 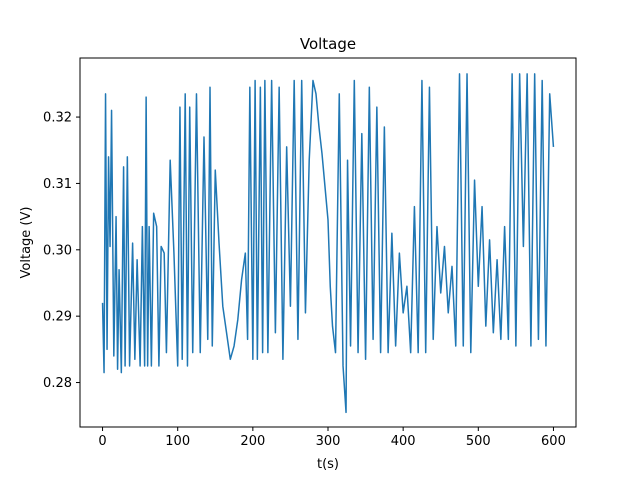 I want to click on x-tick-label: 500, so click(x=478, y=441).